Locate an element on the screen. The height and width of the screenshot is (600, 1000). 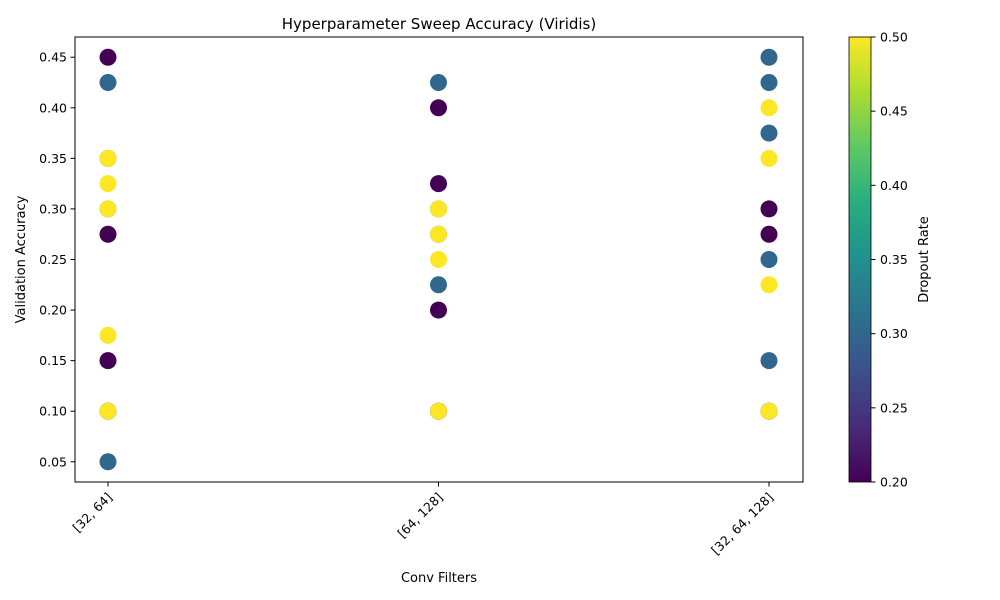
colorbar-title: Dropout Rate is located at coordinates (924, 259).